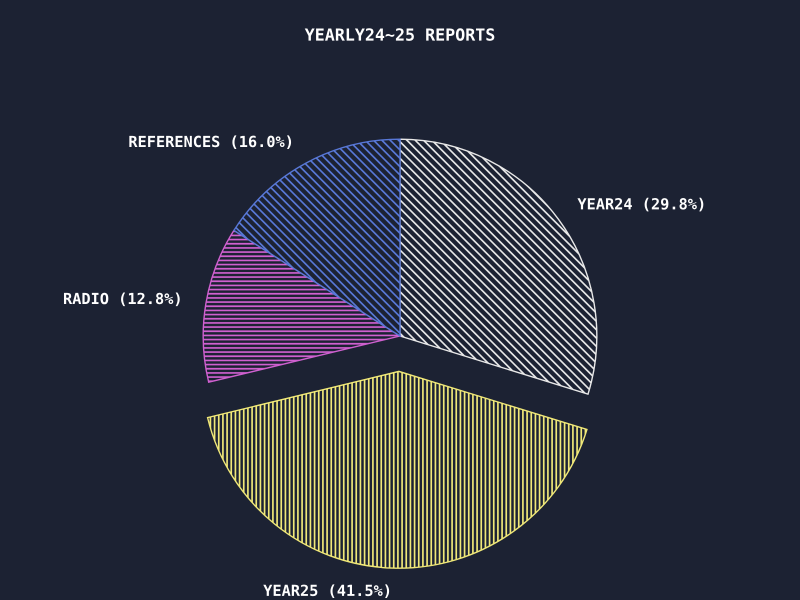 The height and width of the screenshot is (600, 800). What do you see at coordinates (122, 299) in the screenshot?
I see `slice-label: RADIO (12.8%)` at bounding box center [122, 299].